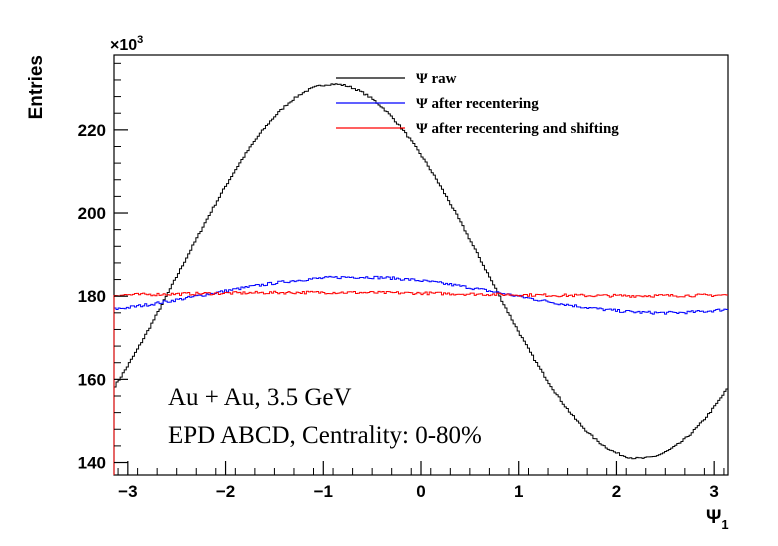 The image size is (778, 546). Describe the element at coordinates (140, 40) in the screenshot. I see `y-multiplier-exponent: 3` at that location.